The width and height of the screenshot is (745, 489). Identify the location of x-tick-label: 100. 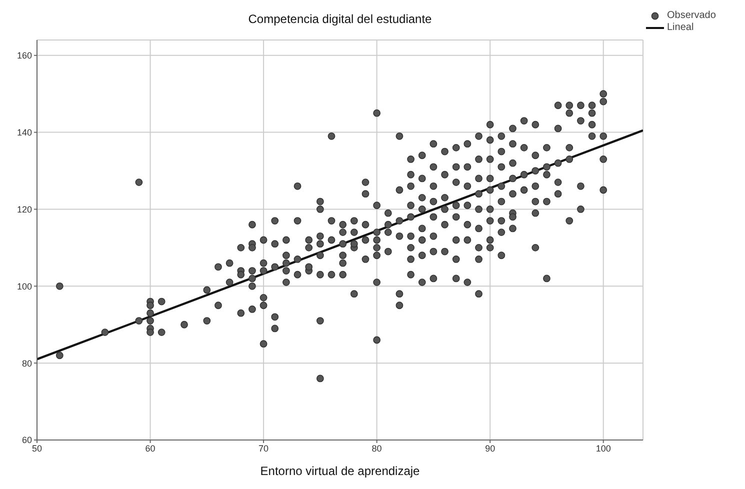
(603, 448).